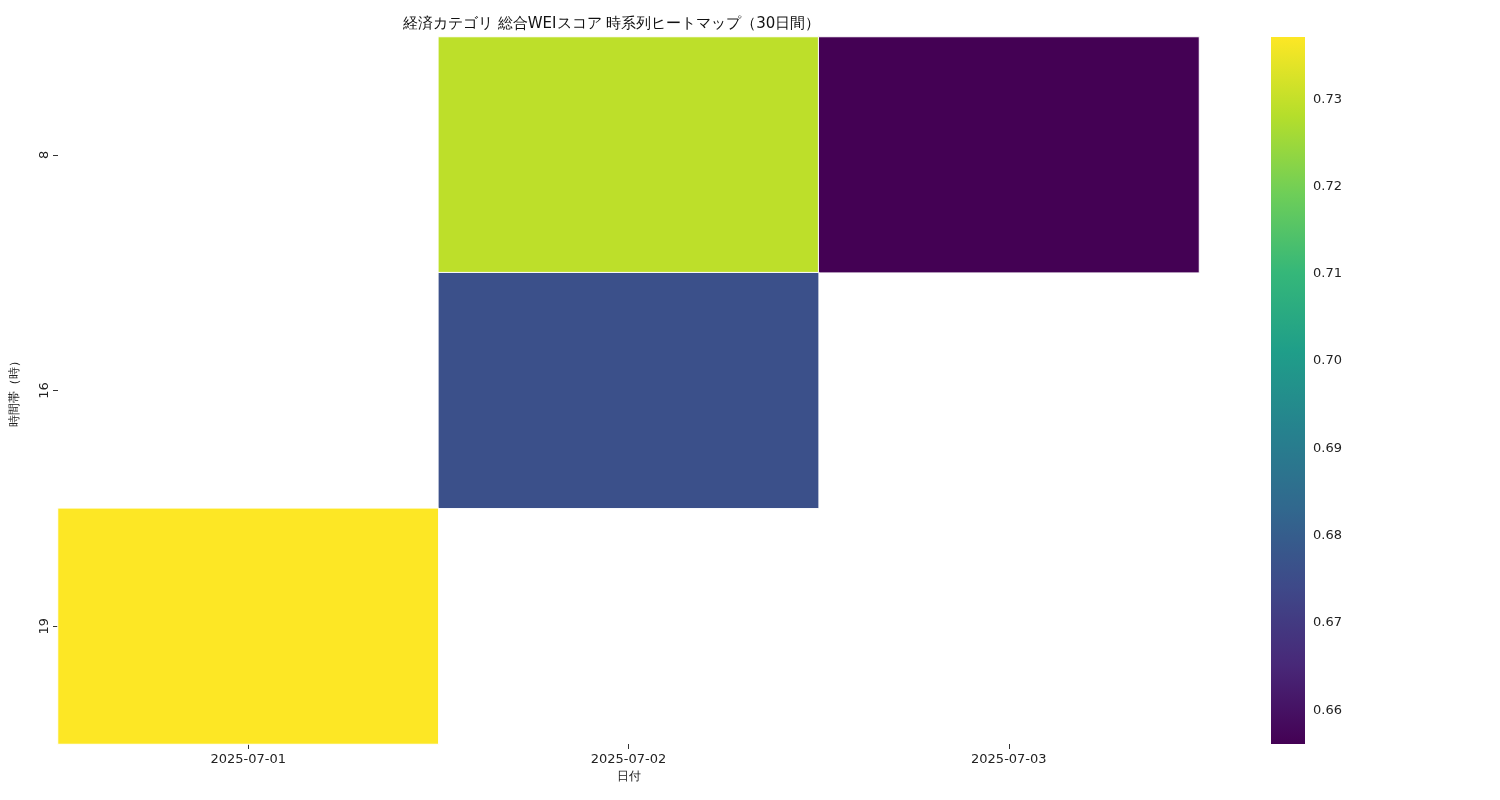 The image size is (1500, 800). What do you see at coordinates (1327, 185) in the screenshot?
I see `color-bar-label: 0.72` at bounding box center [1327, 185].